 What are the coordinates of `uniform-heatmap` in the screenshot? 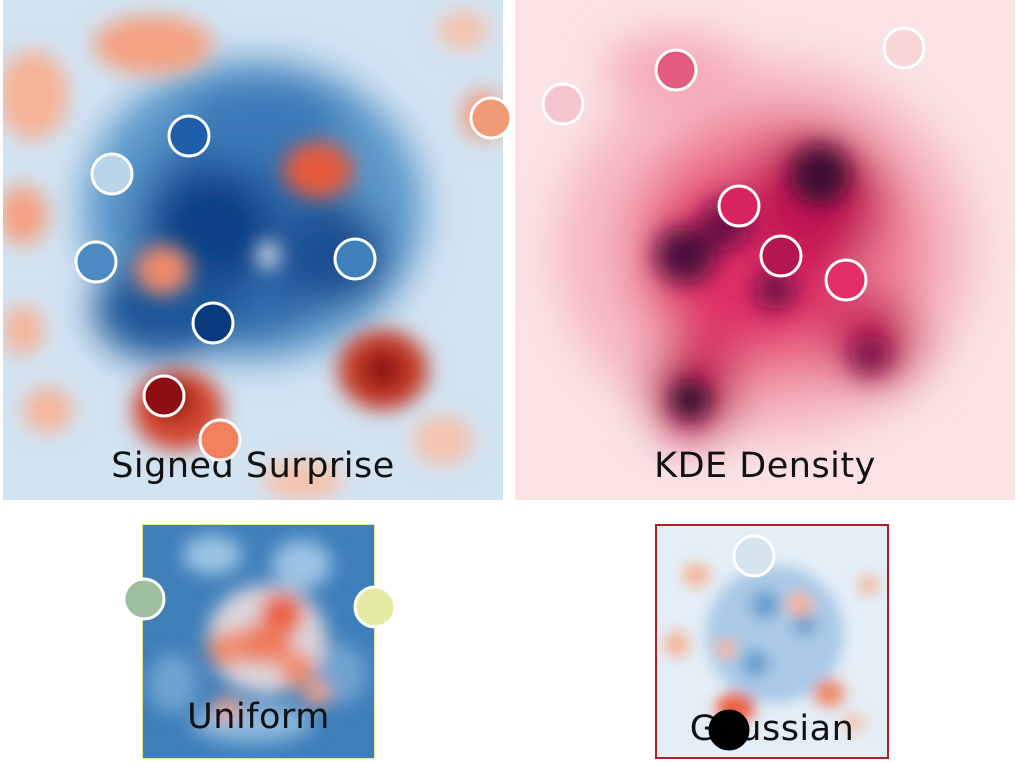 It's located at (258, 641).